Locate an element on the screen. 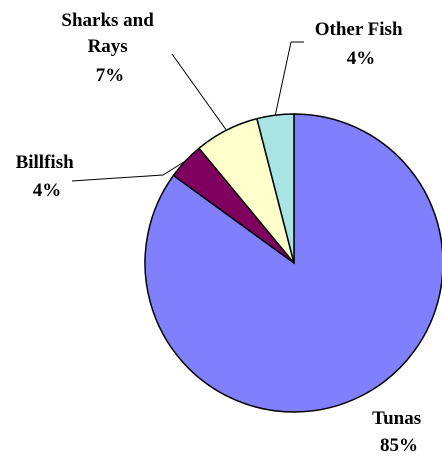  slice-name-sharks-line1: Sharks and is located at coordinates (107, 20).